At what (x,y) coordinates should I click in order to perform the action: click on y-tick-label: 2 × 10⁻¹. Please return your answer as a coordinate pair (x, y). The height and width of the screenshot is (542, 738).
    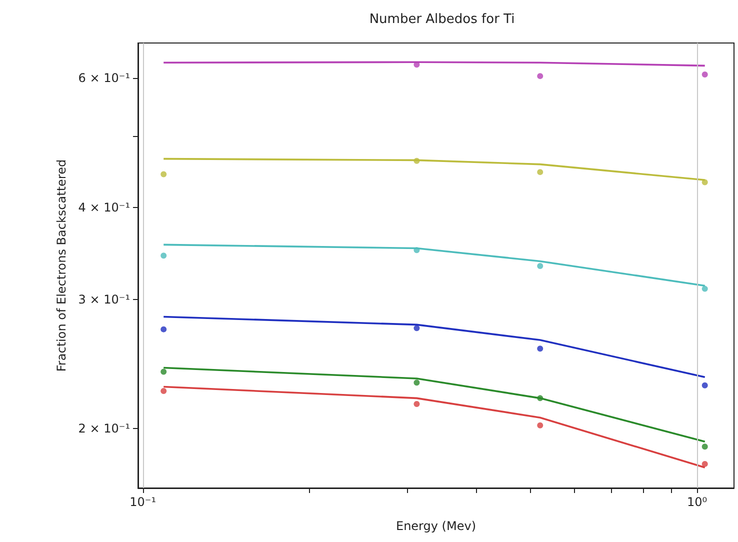
    Looking at the image, I should click on (104, 429).